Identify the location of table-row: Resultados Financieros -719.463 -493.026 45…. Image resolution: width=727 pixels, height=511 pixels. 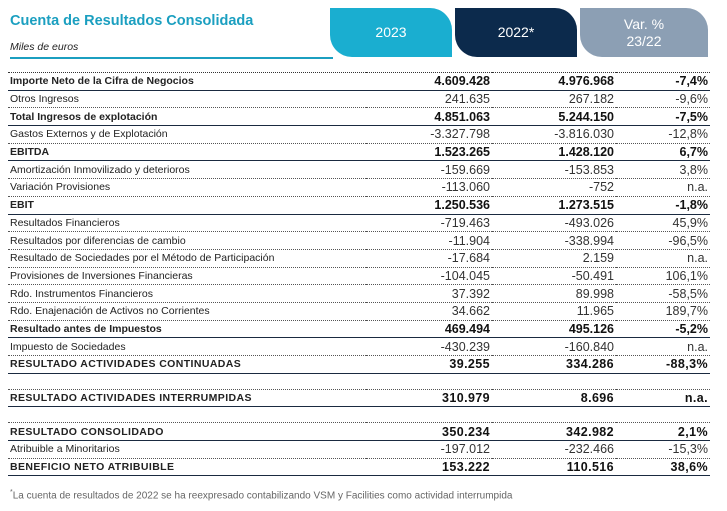
(359, 223).